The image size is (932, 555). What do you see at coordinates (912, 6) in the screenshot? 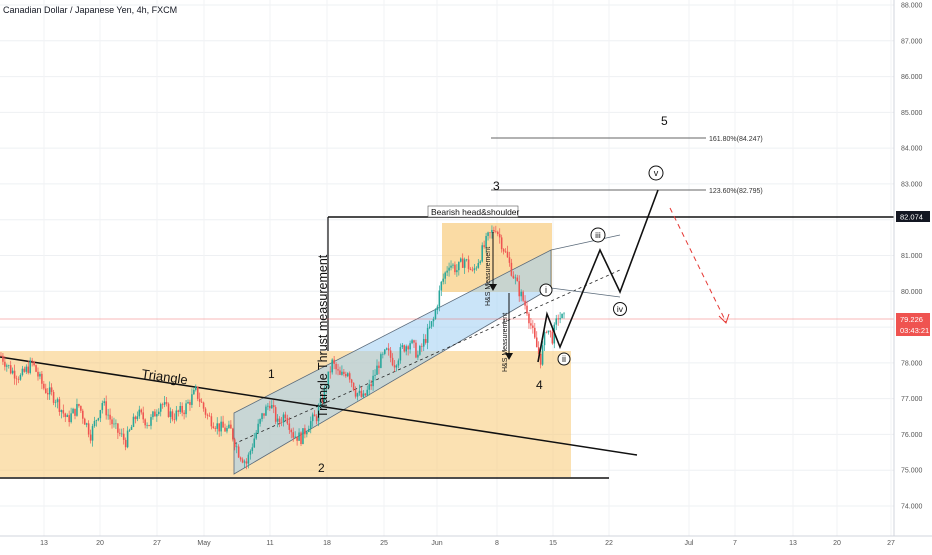
I see `price-tick-label: 88.000` at bounding box center [912, 6].